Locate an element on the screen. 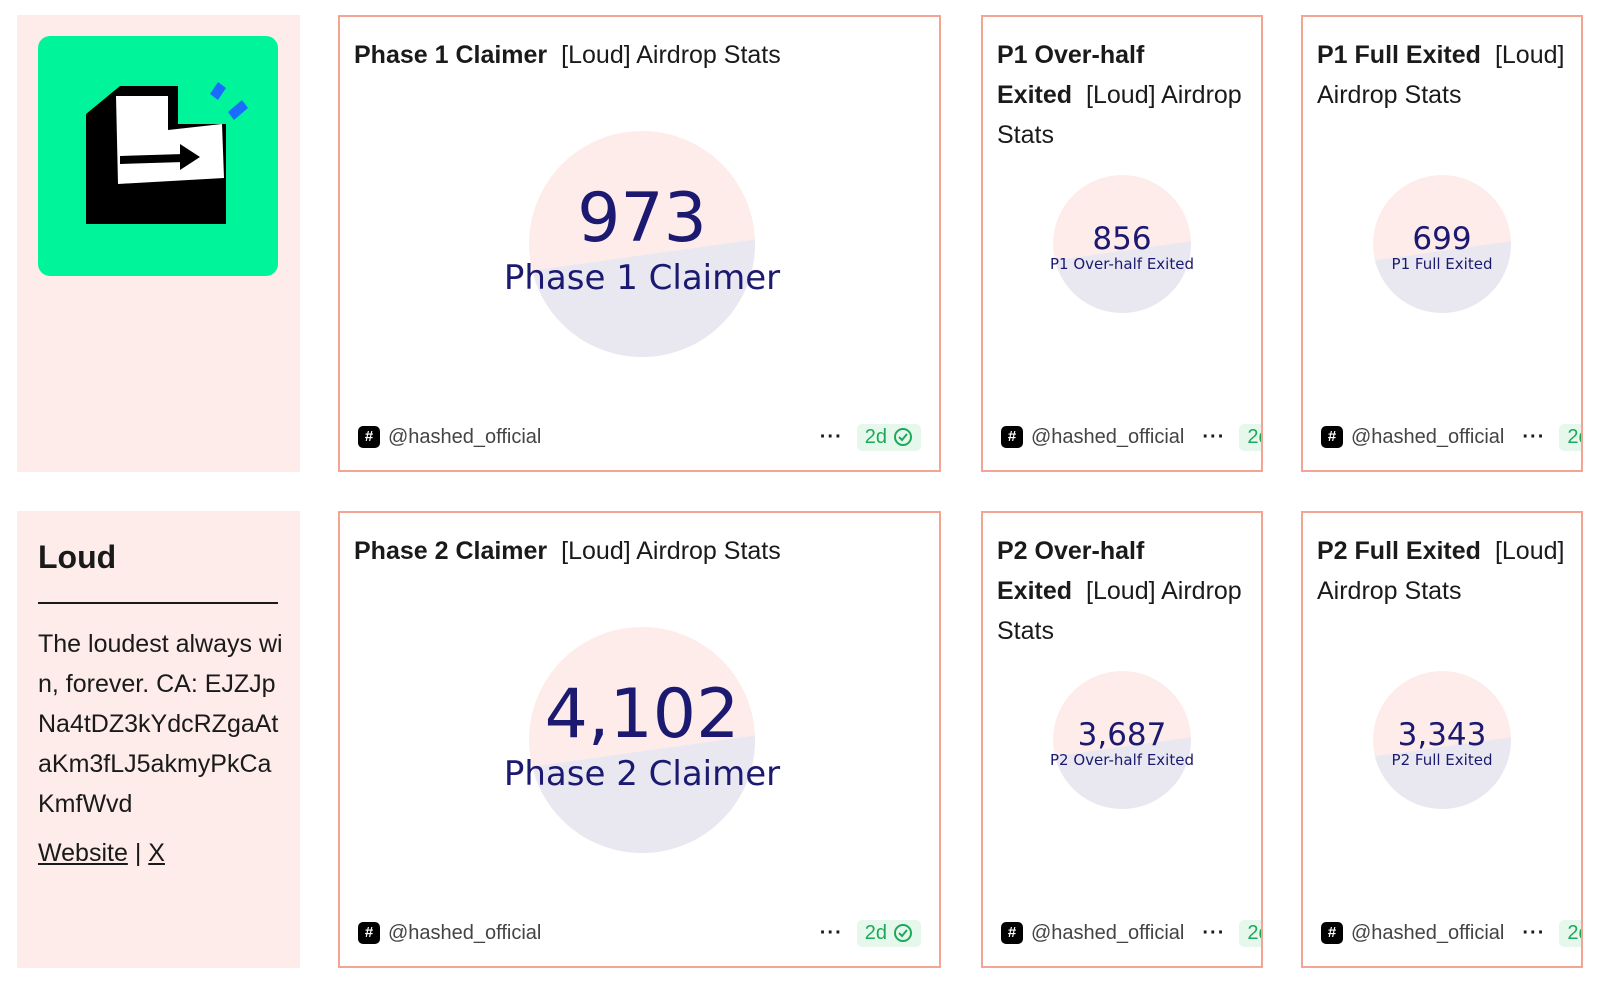 This screenshot has height=984, width=1600. counter-visual: 856 P1 Over-half Exited is located at coordinates (1122, 244).